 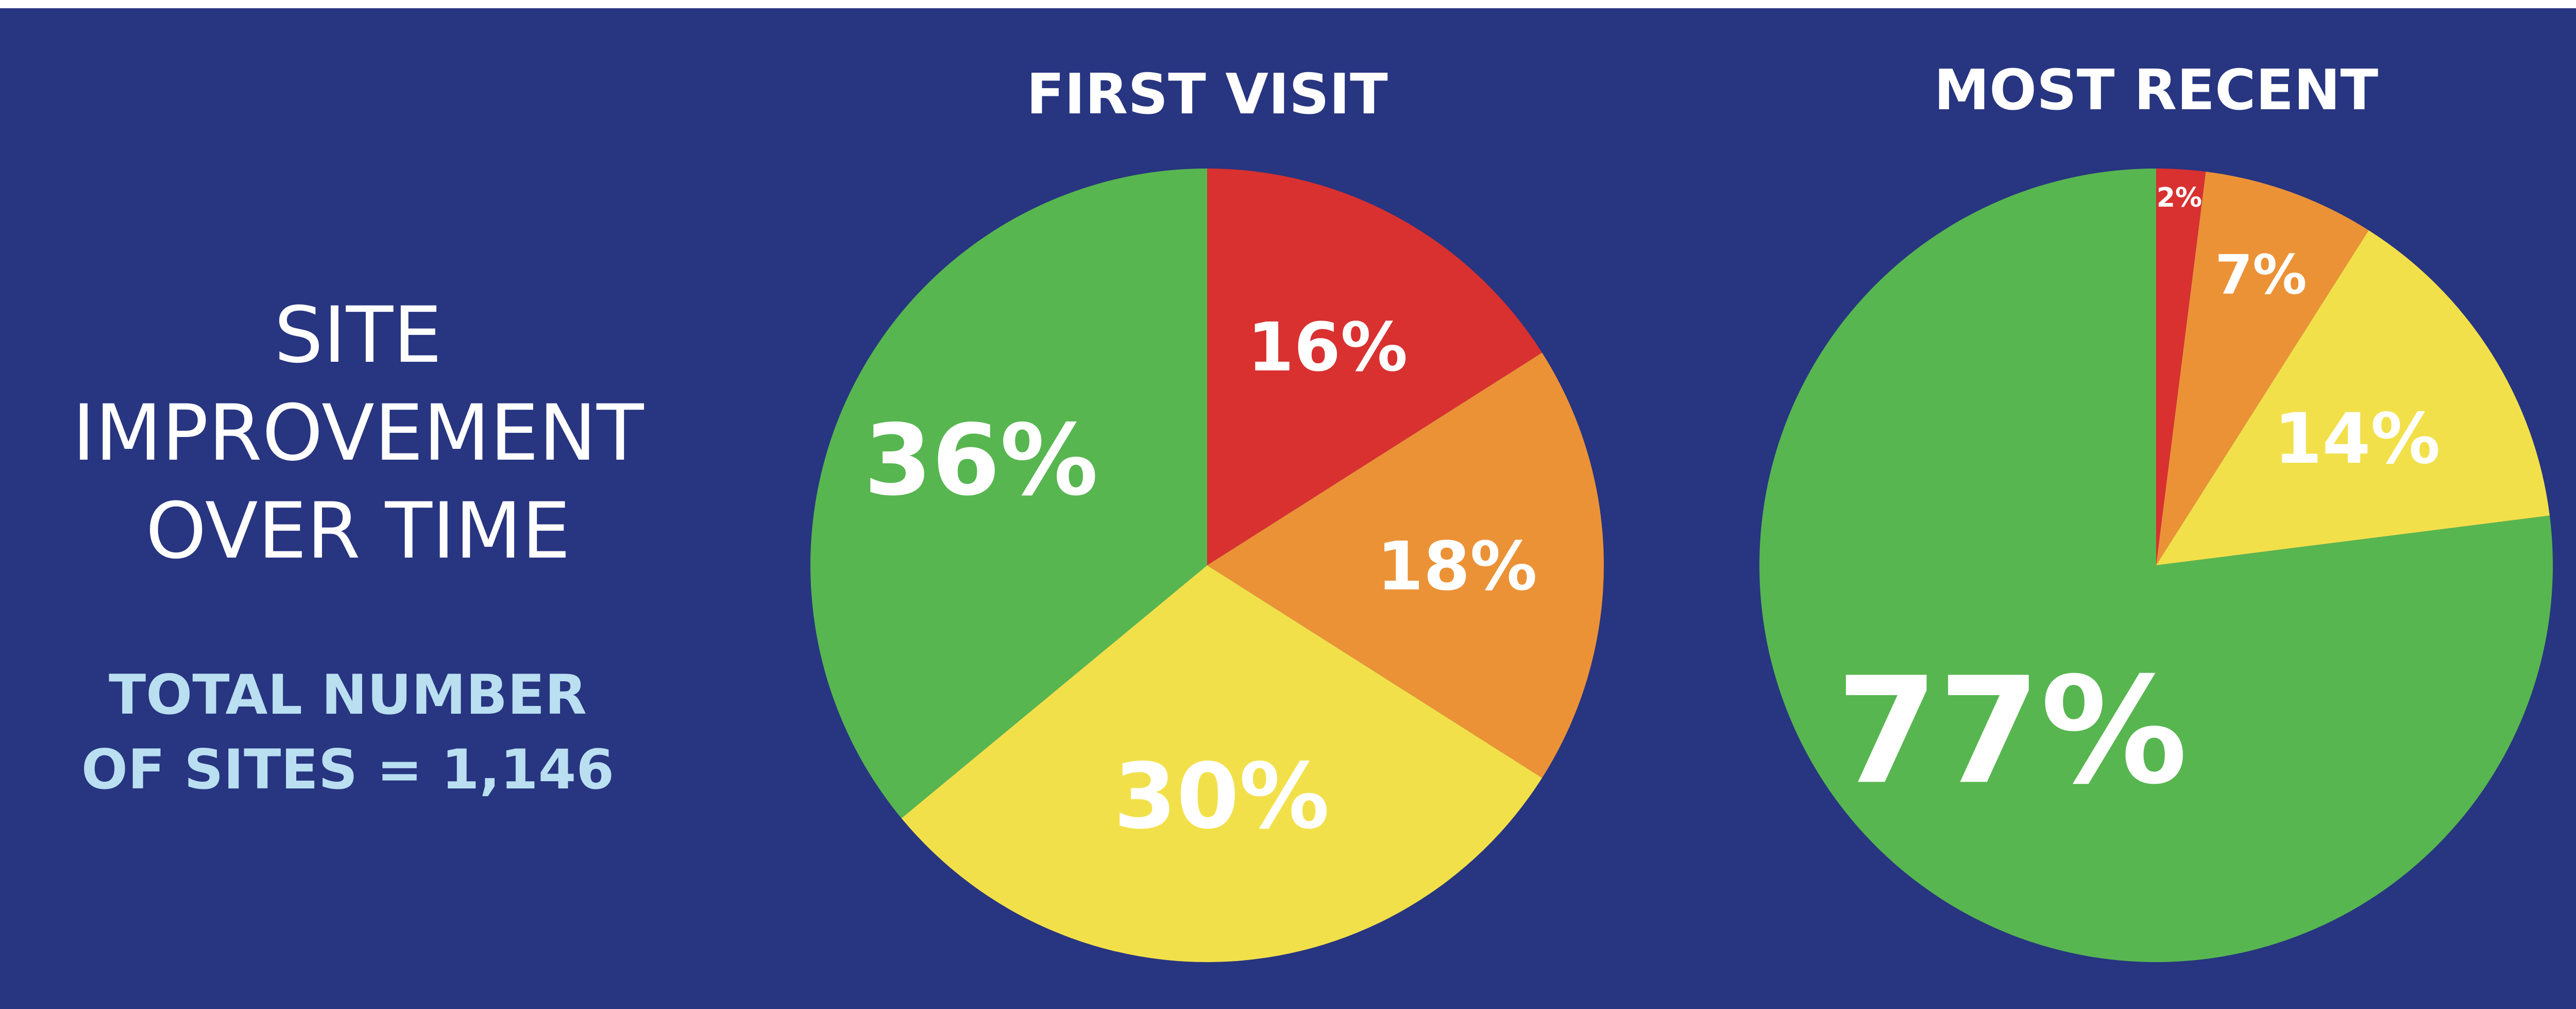 I want to click on headline-line-1: SITE, so click(x=358, y=336).